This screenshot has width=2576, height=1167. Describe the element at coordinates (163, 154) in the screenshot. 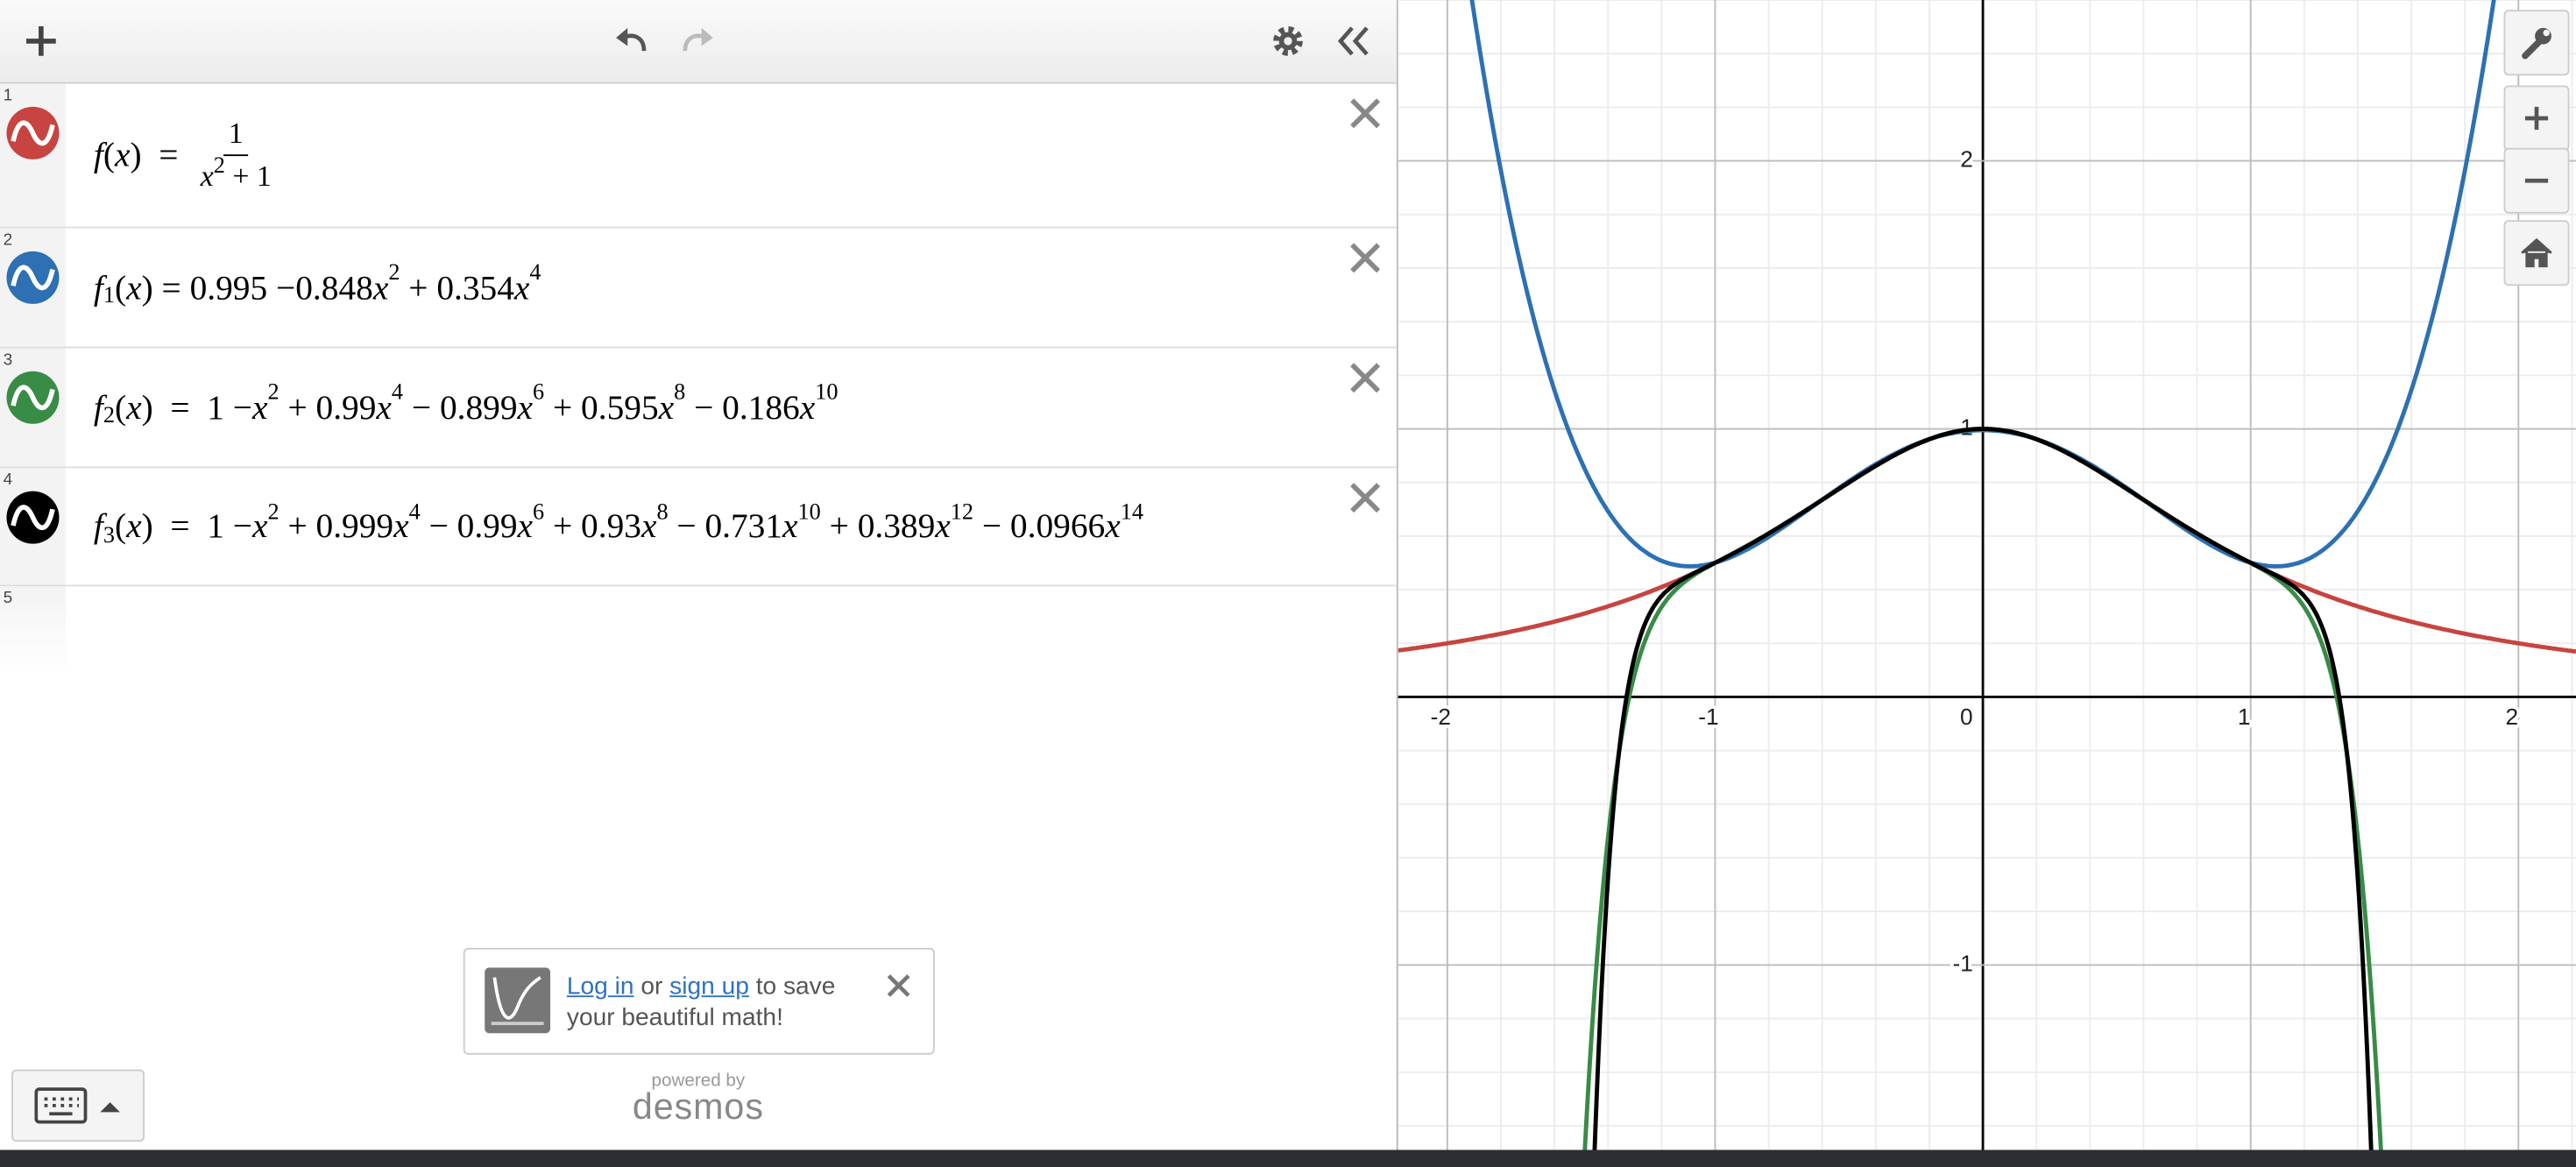

I see `math-text: ) =` at that location.